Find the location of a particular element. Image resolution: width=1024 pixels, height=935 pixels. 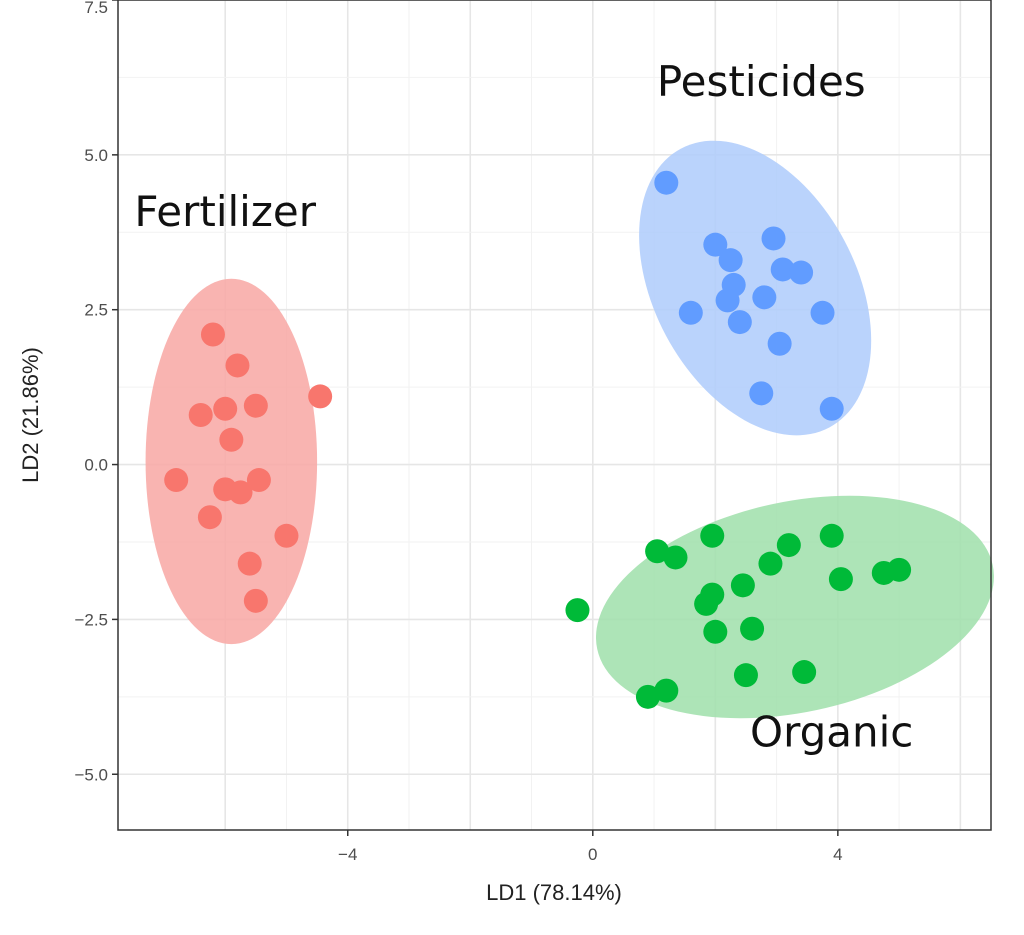

group-label-organic: Organic is located at coordinates (831, 731).